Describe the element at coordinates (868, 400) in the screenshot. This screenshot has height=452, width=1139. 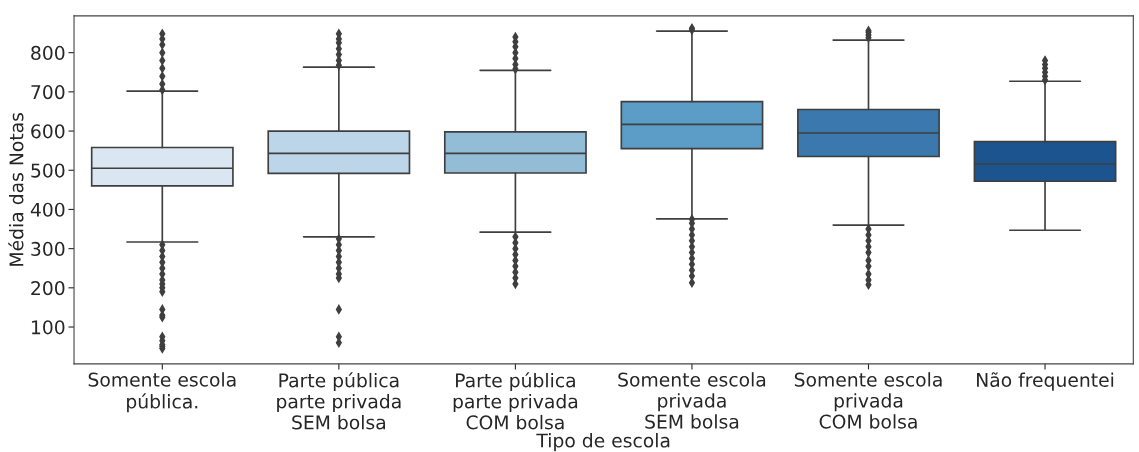
I see `x-tick-label: Somente escola privada COM bolsa` at that location.